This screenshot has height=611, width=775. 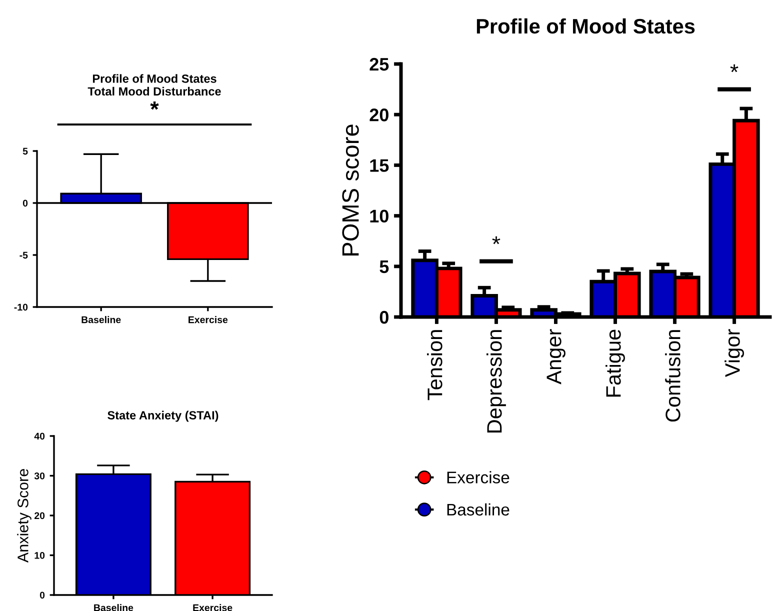 I want to click on y-axis-title: POMS score, so click(x=350, y=190).